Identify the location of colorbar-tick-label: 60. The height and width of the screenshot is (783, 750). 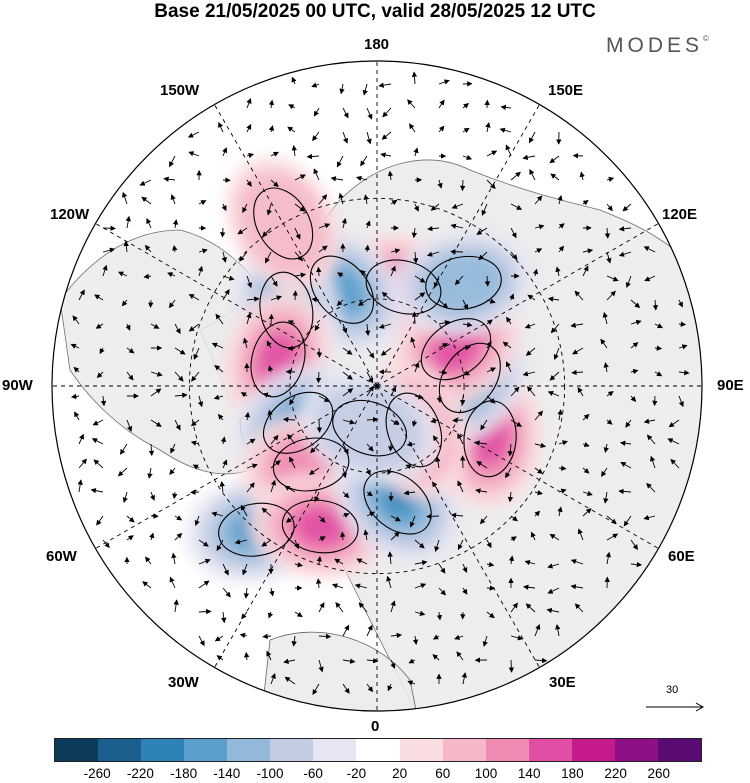
(443, 773).